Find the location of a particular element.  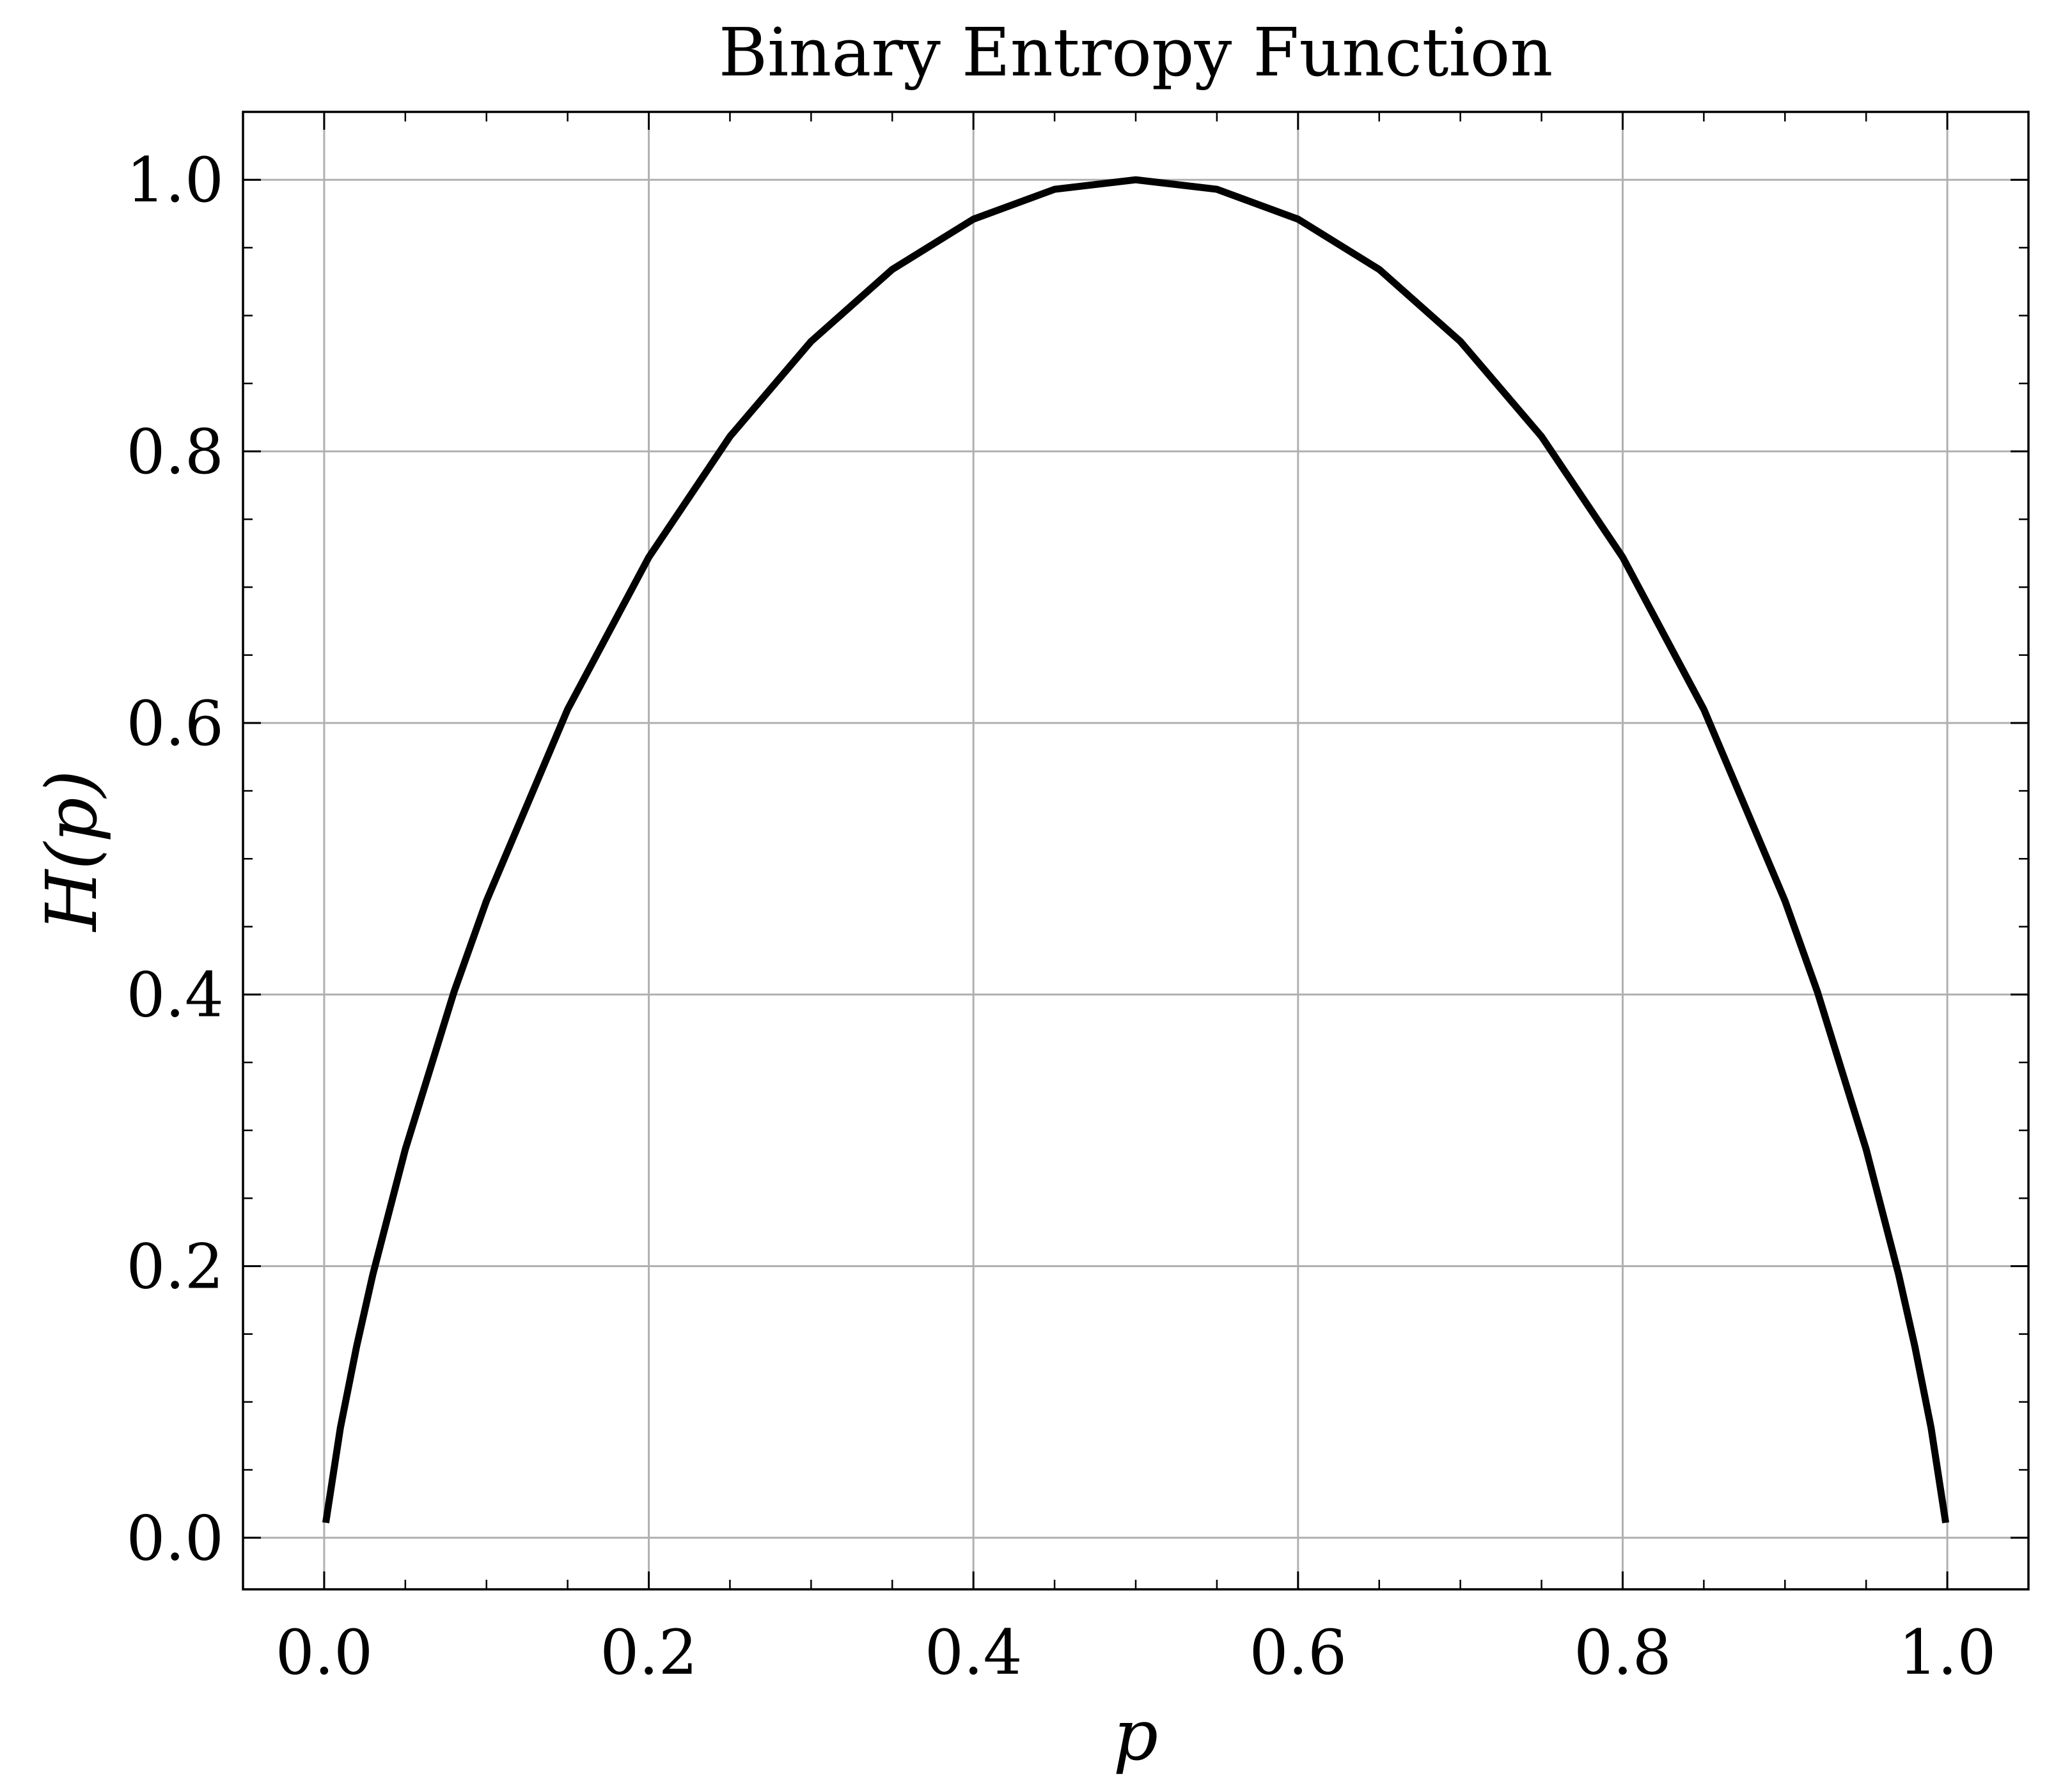

y-tick-label: 1.0 is located at coordinates (175, 180).